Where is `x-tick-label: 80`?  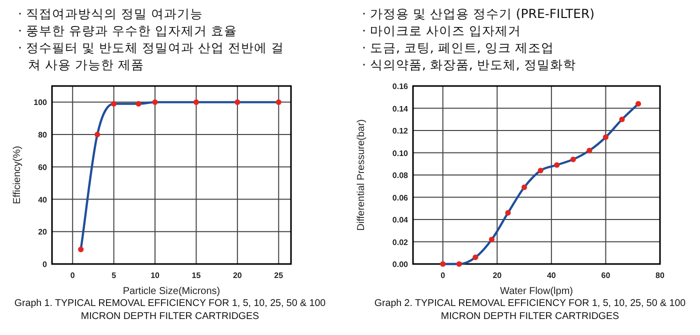 x-tick-label: 80 is located at coordinates (660, 275).